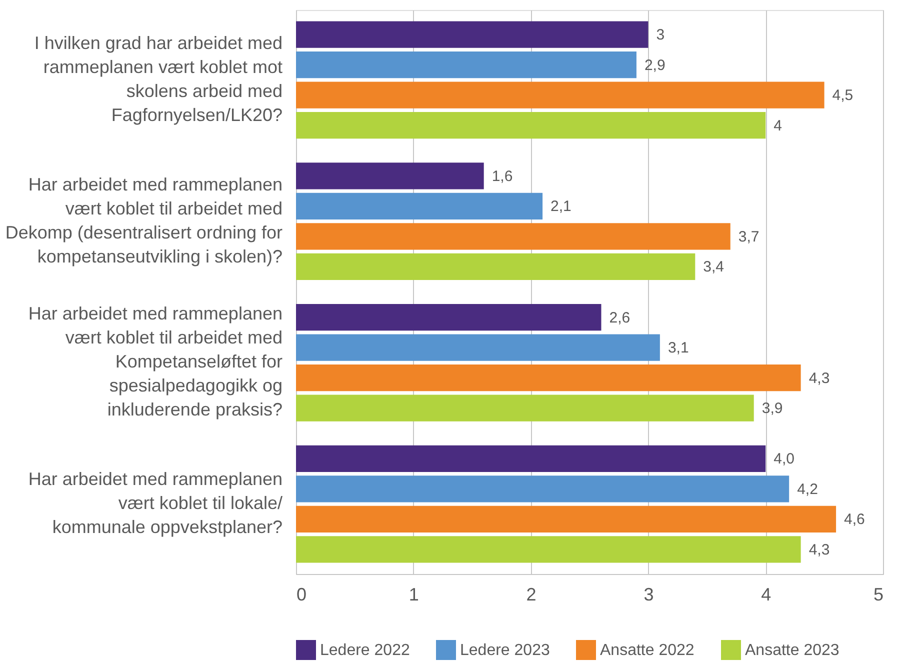  I want to click on data-label: 2,1, so click(561, 207).